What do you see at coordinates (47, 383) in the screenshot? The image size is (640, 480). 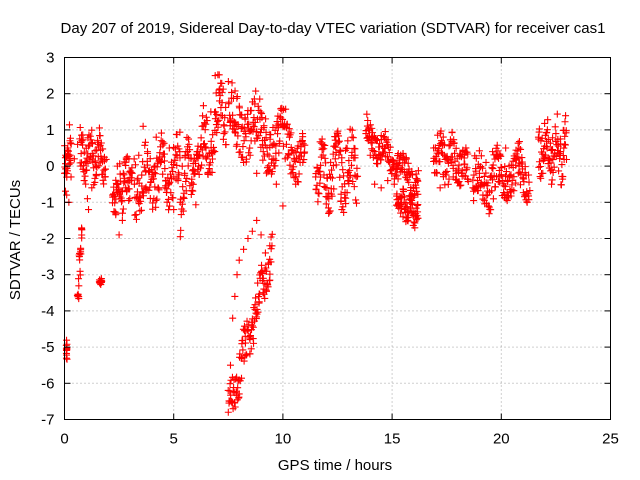 I see `y-tick-label: -6` at bounding box center [47, 383].